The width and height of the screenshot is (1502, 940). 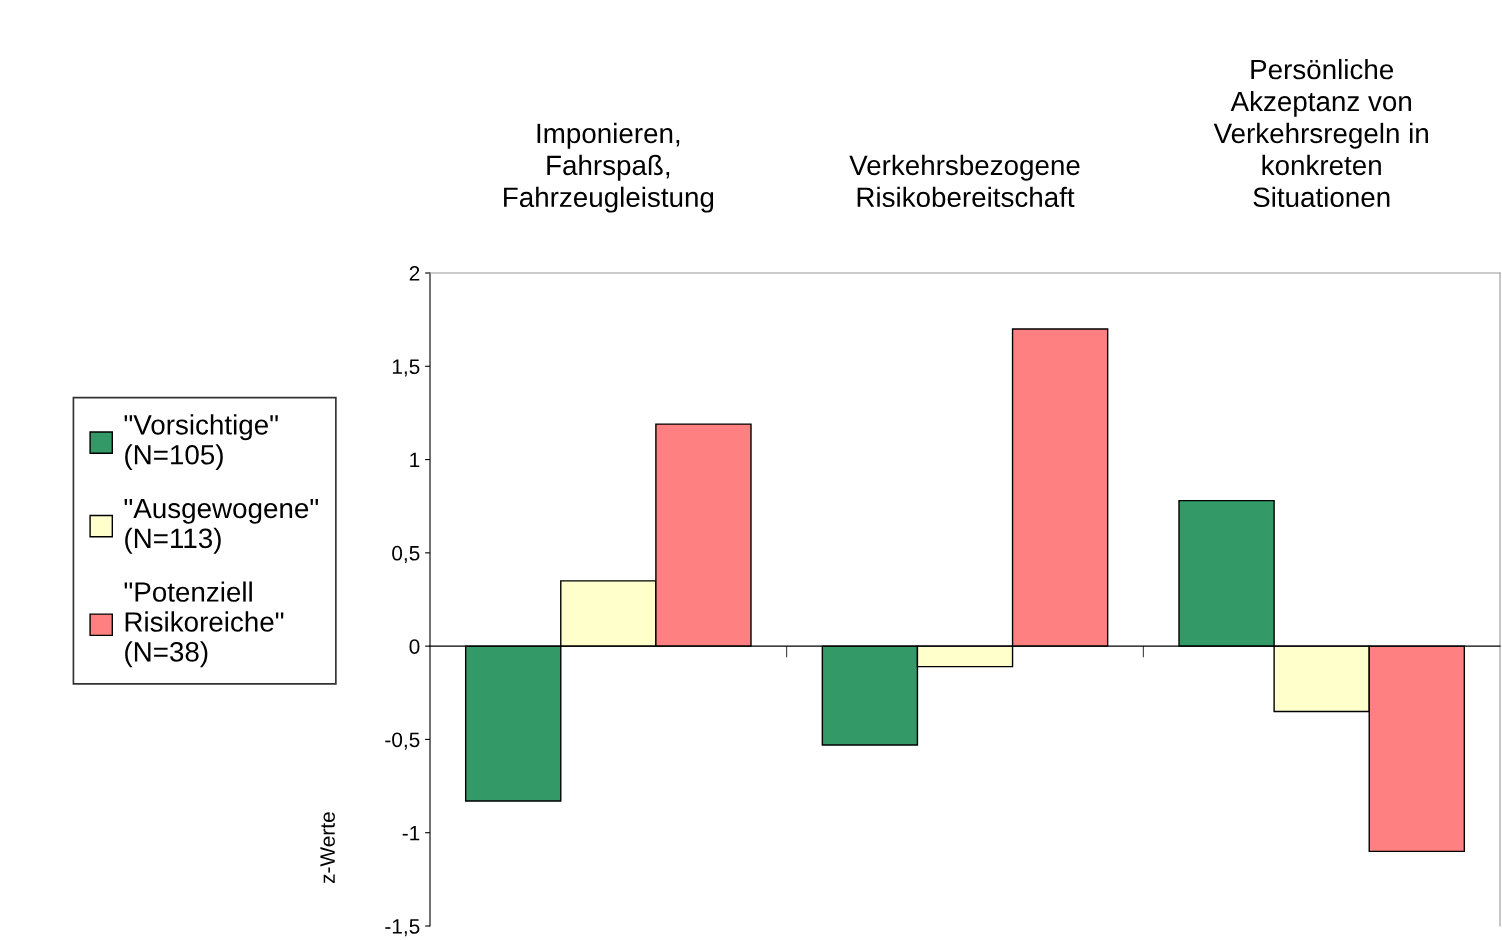 What do you see at coordinates (415, 460) in the screenshot?
I see `y-tick-label: 1` at bounding box center [415, 460].